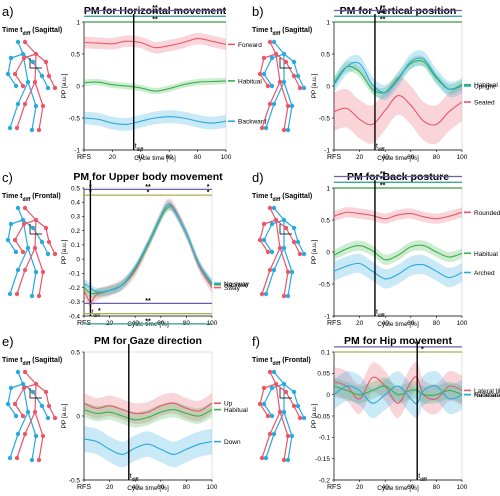 The height and width of the screenshot is (496, 500). I want to click on y-tick-label: -0.3, so click(75, 302).